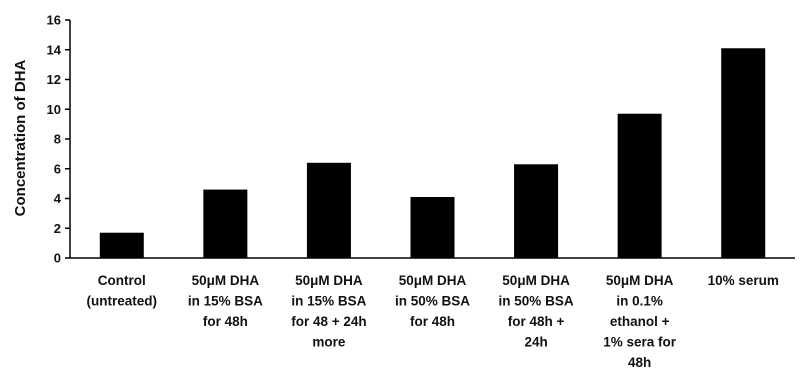 This screenshot has height=379, width=809. I want to click on x-category-label-line: (untreated), so click(122, 301).